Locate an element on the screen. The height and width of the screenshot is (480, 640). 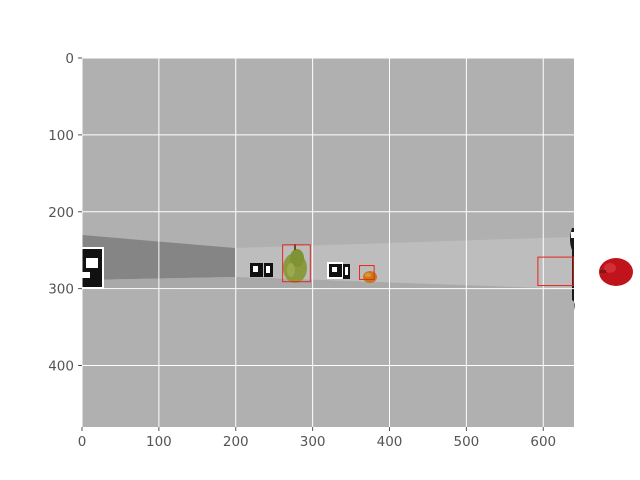
marker-left is located at coordinates (93, 268).